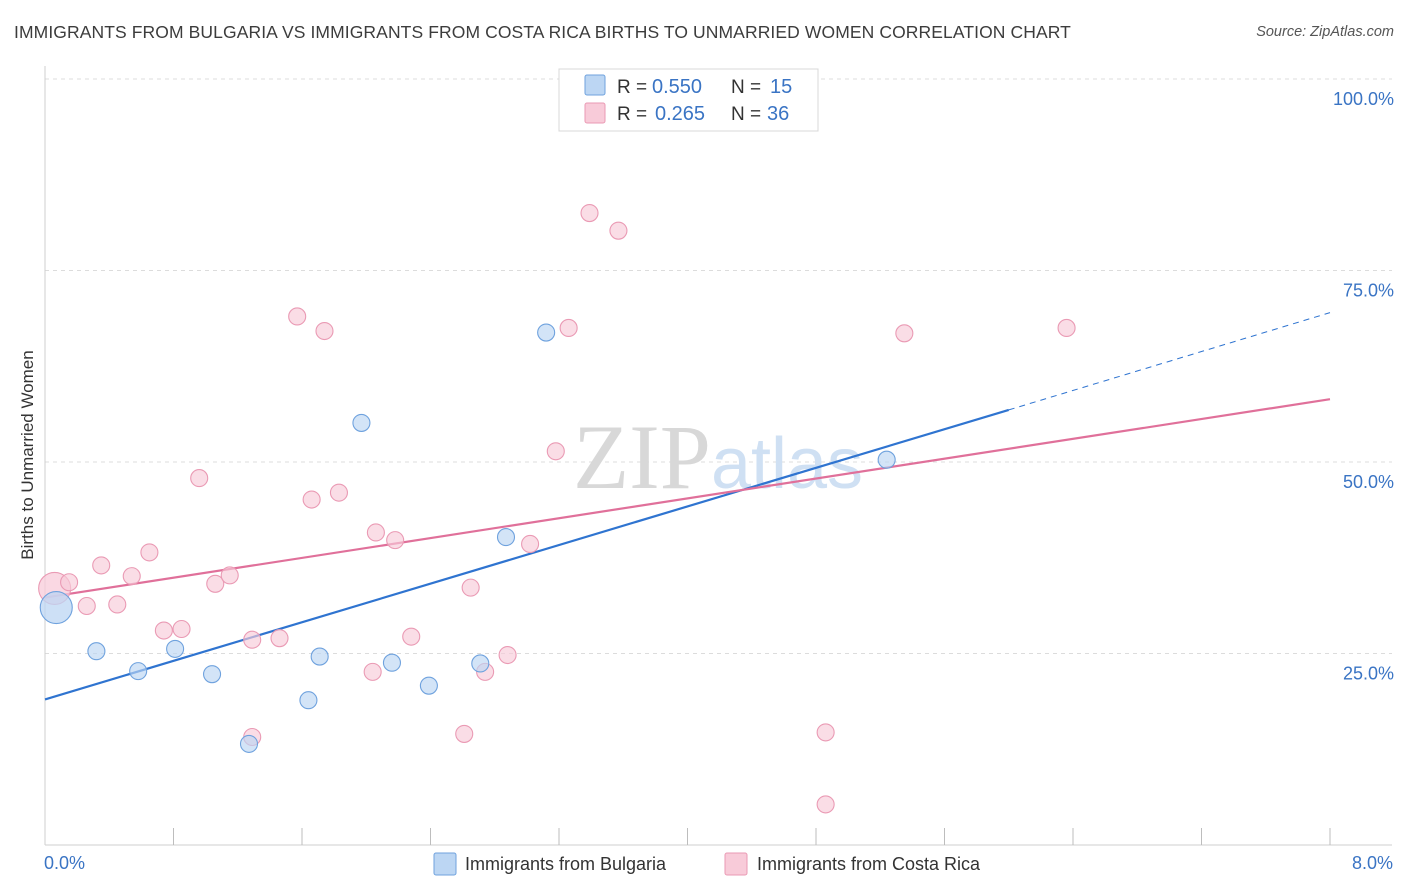 This screenshot has width=1406, height=892. What do you see at coordinates (1372, 863) in the screenshot?
I see `x-tick-label-max: 8.0%` at bounding box center [1372, 863].